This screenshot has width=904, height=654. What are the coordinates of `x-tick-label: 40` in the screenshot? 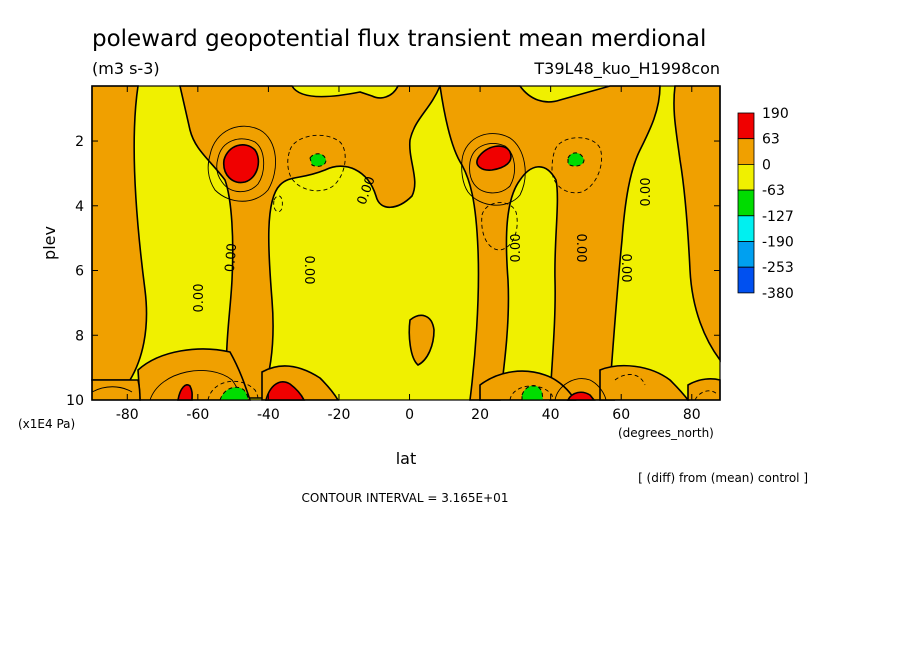 It's located at (551, 415).